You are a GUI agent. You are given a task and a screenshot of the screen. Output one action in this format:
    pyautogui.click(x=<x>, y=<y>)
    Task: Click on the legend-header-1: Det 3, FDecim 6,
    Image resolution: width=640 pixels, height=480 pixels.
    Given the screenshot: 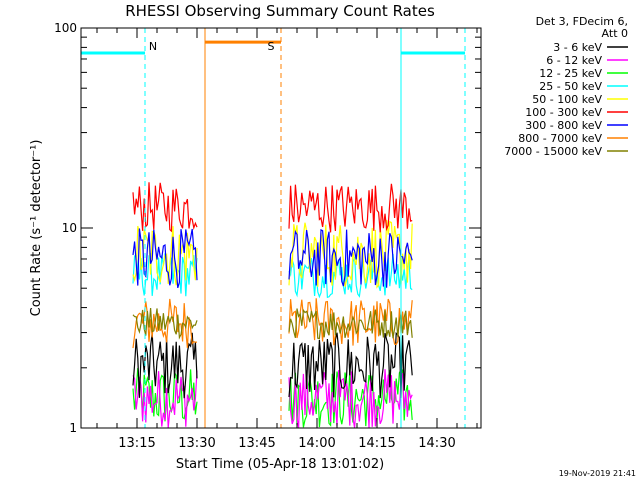 What is the action you would take?
    pyautogui.click(x=582, y=21)
    